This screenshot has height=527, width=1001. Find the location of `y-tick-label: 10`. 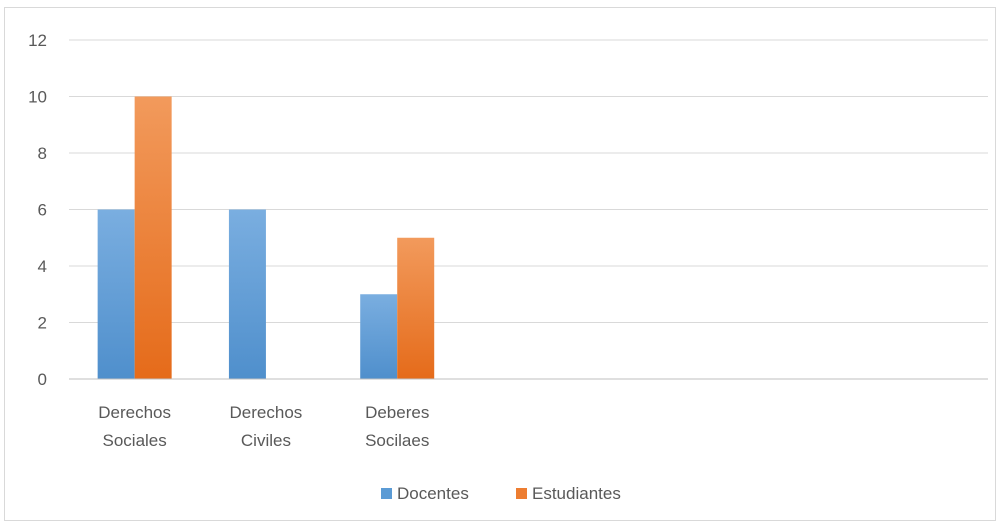

y-tick-label: 10 is located at coordinates (37, 97).